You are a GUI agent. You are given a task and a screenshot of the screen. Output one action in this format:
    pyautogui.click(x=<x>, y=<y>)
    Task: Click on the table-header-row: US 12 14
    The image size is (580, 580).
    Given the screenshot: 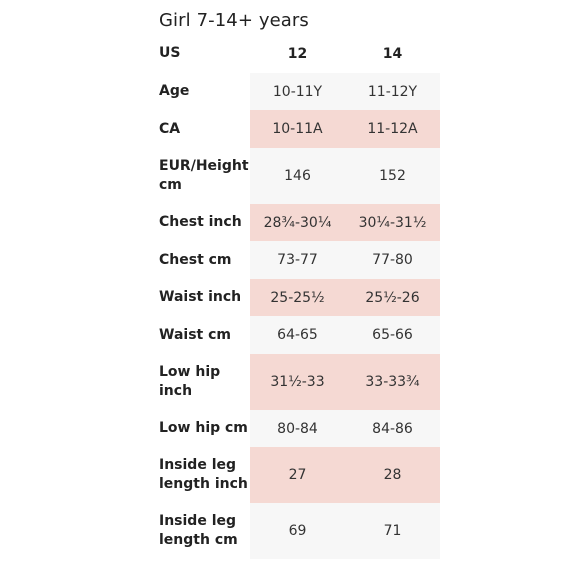 What is the action you would take?
    pyautogui.click(x=298, y=53)
    